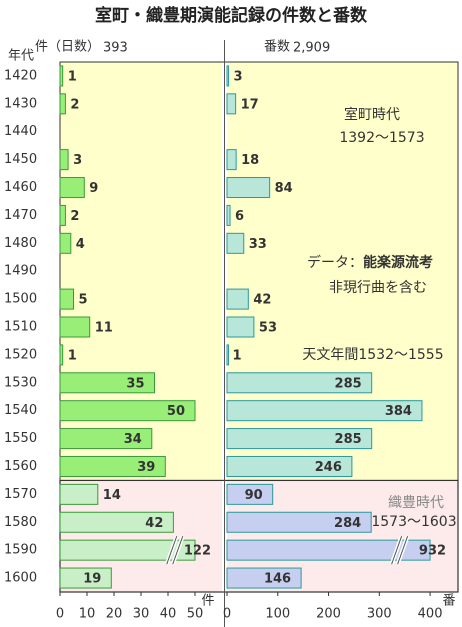  Describe the element at coordinates (168, 614) in the screenshot. I see `x-tick-label: 40` at that location.